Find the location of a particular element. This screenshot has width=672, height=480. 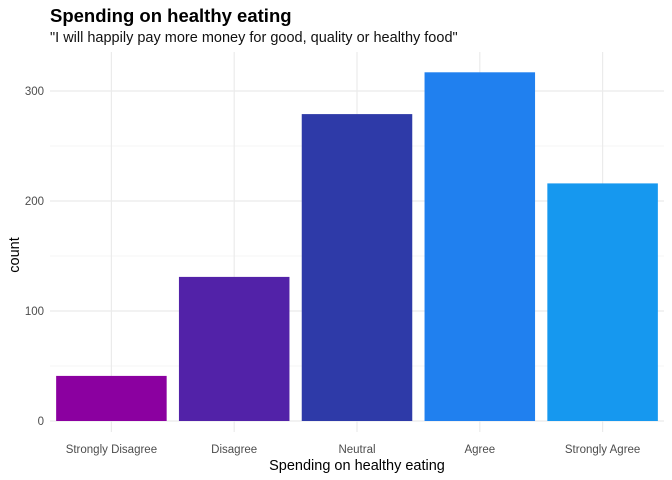

x-tick-label: Disagree is located at coordinates (234, 450).